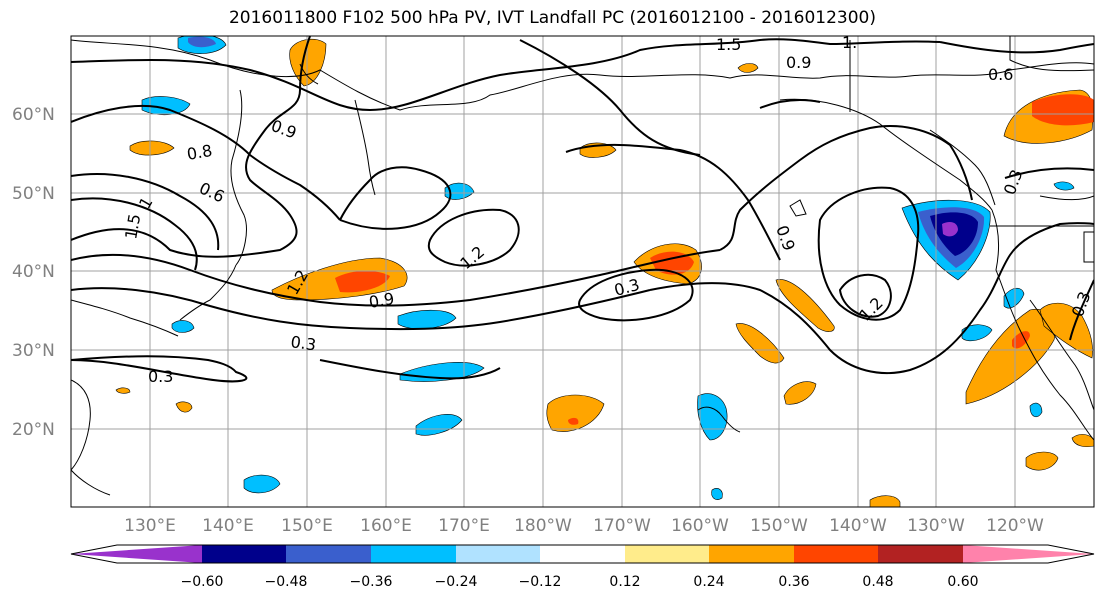 The height and width of the screenshot is (601, 1105). Describe the element at coordinates (849, 42) in the screenshot. I see `contour-label: 1.` at that location.